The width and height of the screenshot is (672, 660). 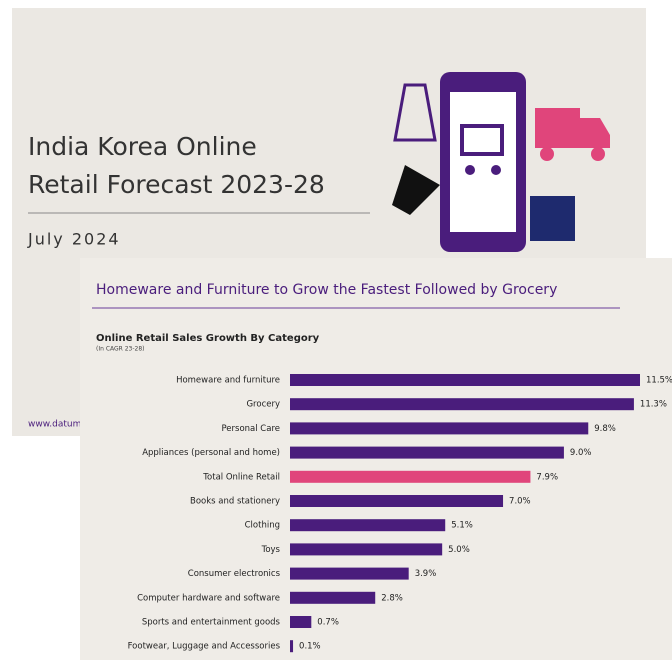 What do you see at coordinates (120, 349) in the screenshot?
I see `chart-subtitle: (In CAGR 23-28)` at bounding box center [120, 349].